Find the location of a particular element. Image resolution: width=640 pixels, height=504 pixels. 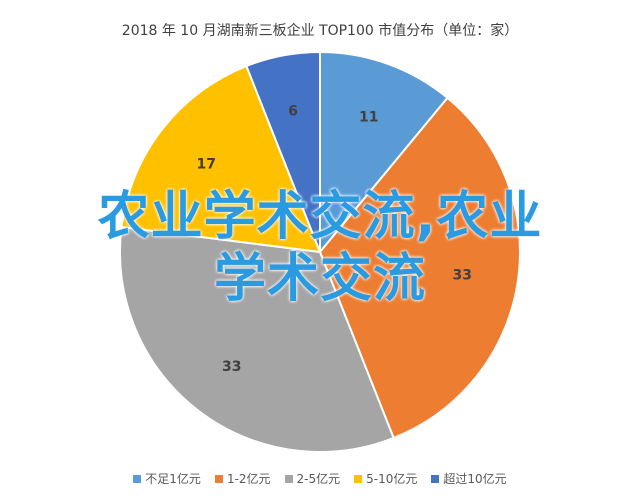

legend-label-1: 不足1亿元 is located at coordinates (173, 479).